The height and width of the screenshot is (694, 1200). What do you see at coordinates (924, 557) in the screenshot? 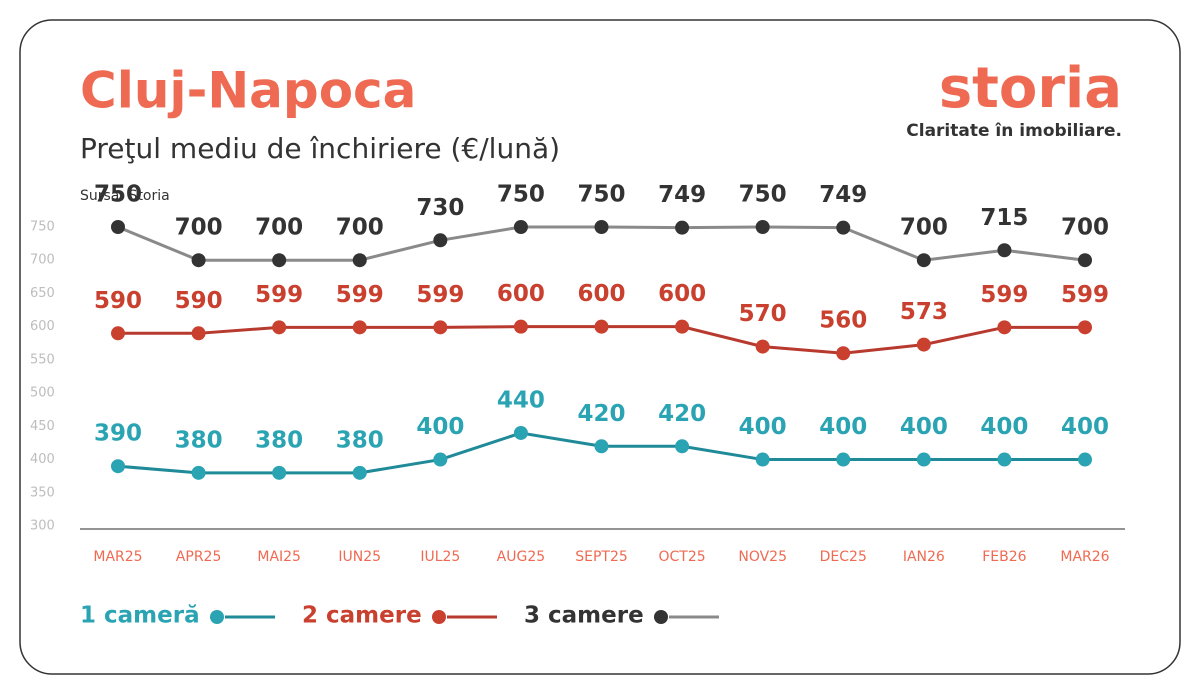
I see `x-tick-label: IAN26` at bounding box center [924, 557].